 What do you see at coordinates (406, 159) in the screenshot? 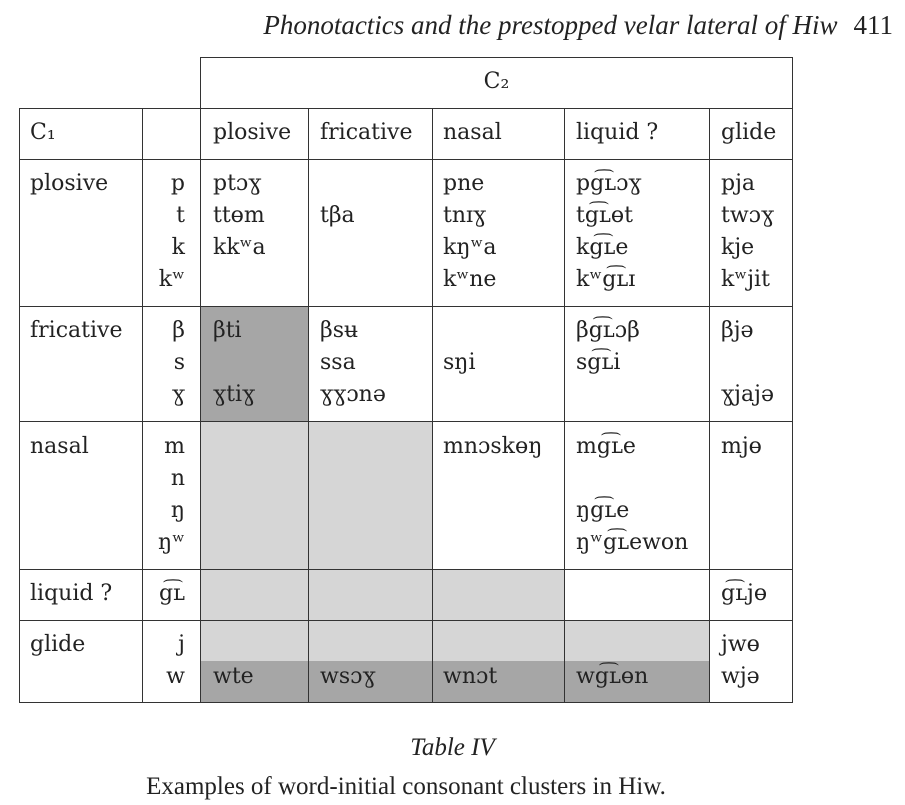
I see `rule-below-c1` at bounding box center [406, 159].